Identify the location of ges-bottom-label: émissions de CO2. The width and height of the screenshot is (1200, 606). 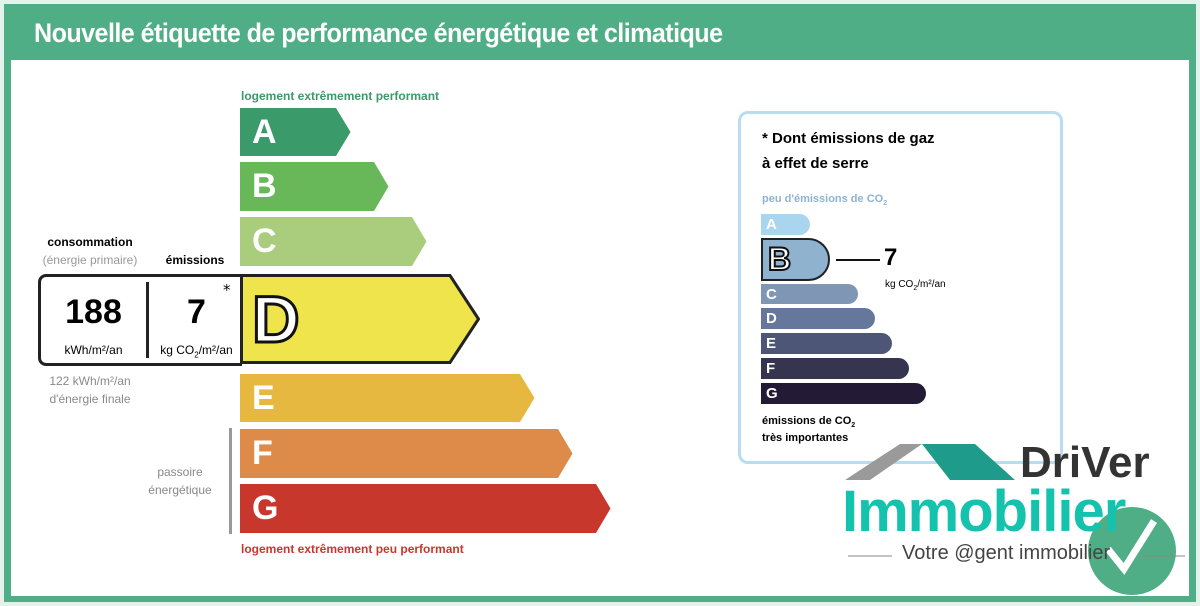
(808, 422).